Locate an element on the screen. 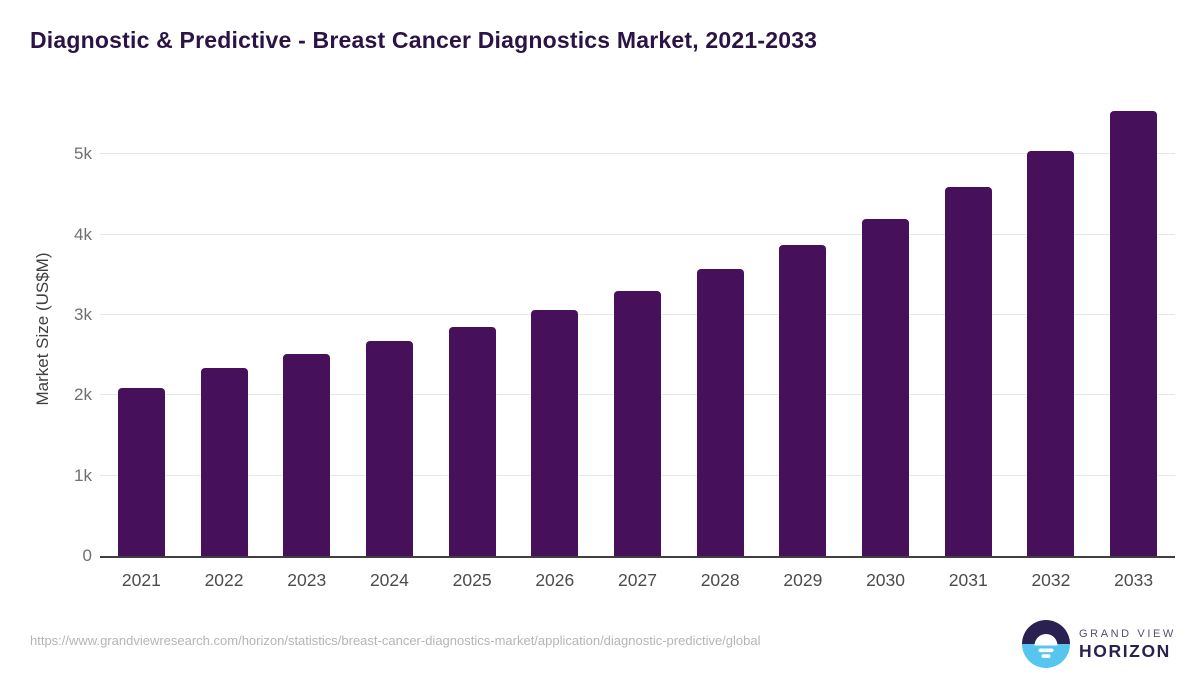  bar-slot-2031 is located at coordinates (968, 328).